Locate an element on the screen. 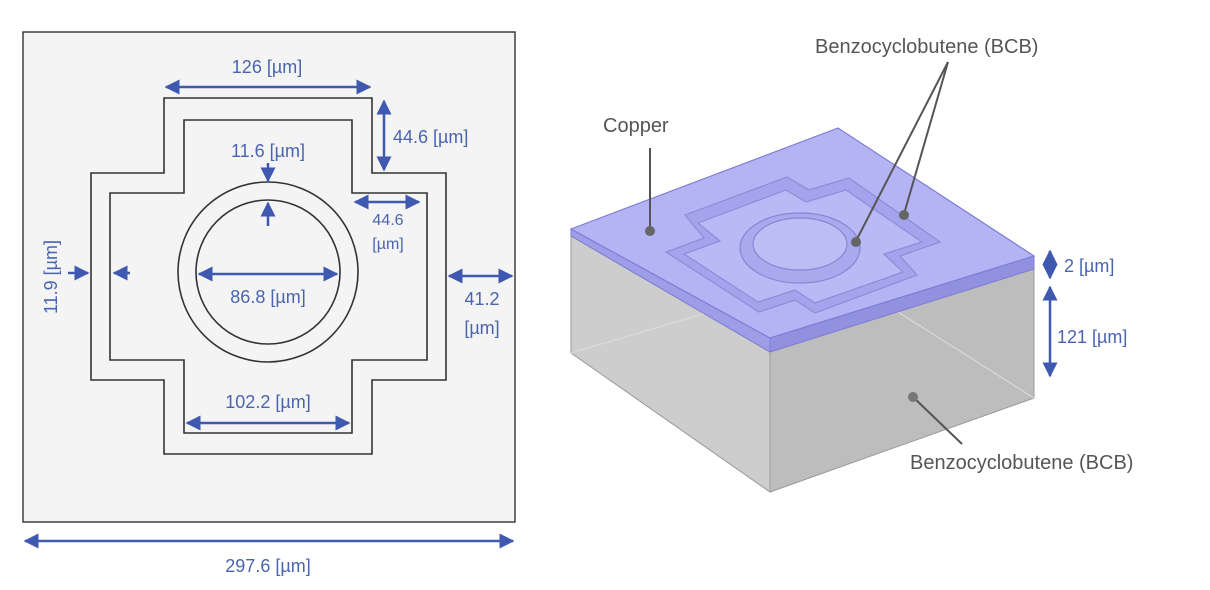 Image resolution: width=1210 pixels, height=590 pixels. bcb-bottom-leader-dot is located at coordinates (913, 397).